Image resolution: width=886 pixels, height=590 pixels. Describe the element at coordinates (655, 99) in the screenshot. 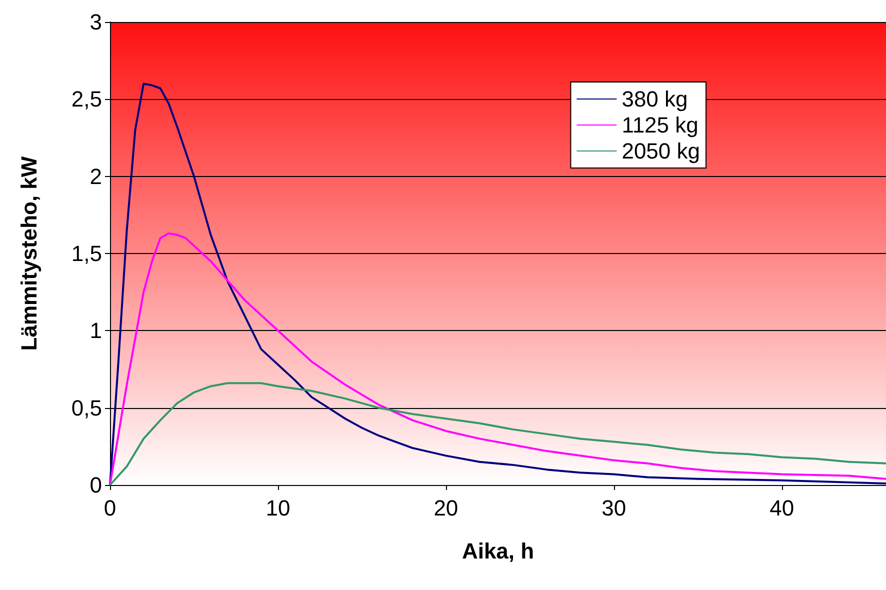

I see `legend-label: 380 kg` at that location.